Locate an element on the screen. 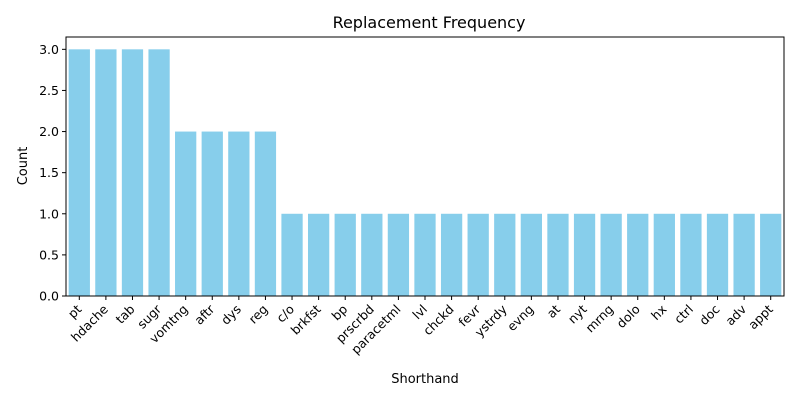 This screenshot has width=800, height=400. bar-fevr is located at coordinates (478, 254).